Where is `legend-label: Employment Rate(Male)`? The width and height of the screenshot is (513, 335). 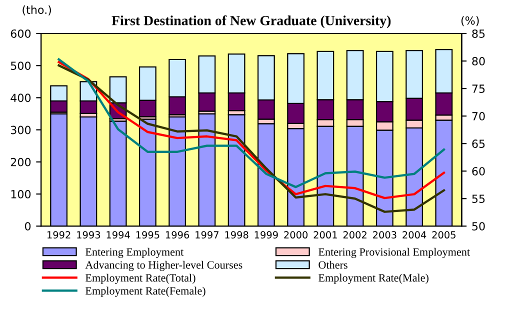 legend-label: Employment Rate(Male) is located at coordinates (373, 279).